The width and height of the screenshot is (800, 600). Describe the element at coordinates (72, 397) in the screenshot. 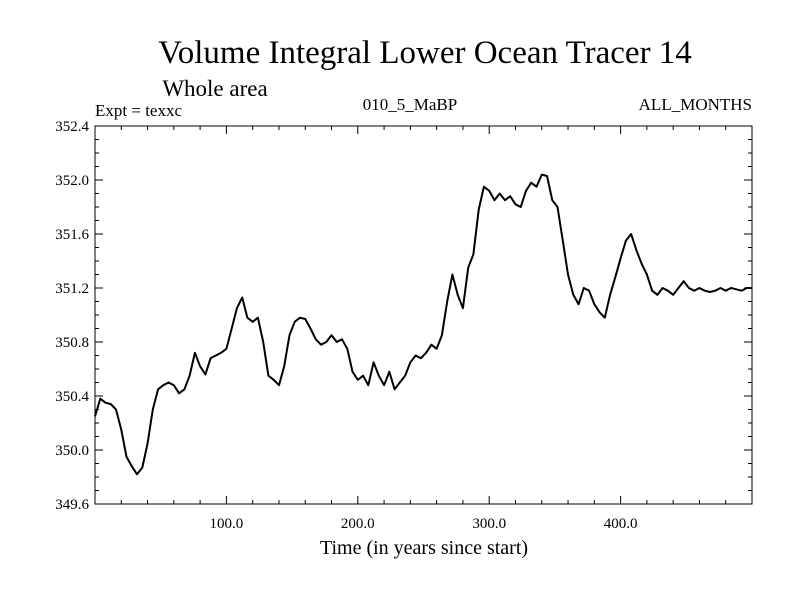

I see `y-tick-label: 350.4` at that location.